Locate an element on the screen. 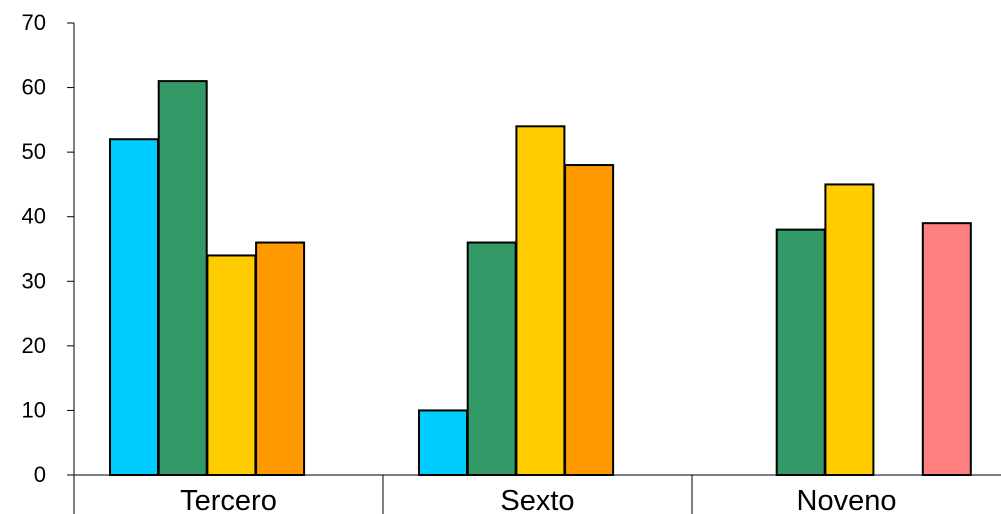  y-tick-label: 50 is located at coordinates (34, 151).